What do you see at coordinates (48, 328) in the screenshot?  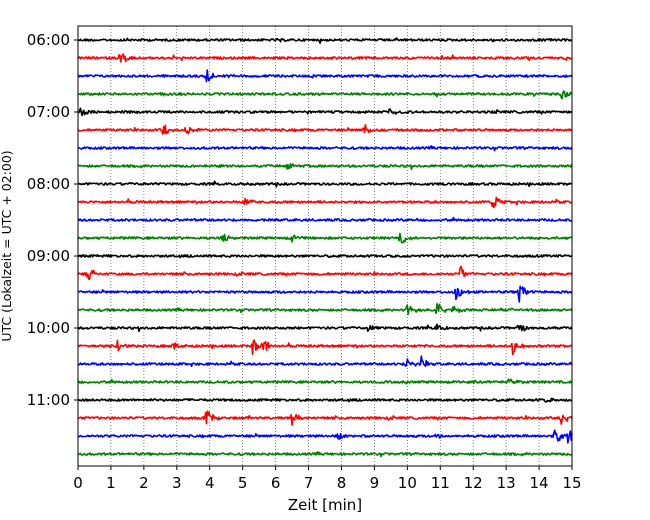 I see `y-tick-label: 10:00` at bounding box center [48, 328].